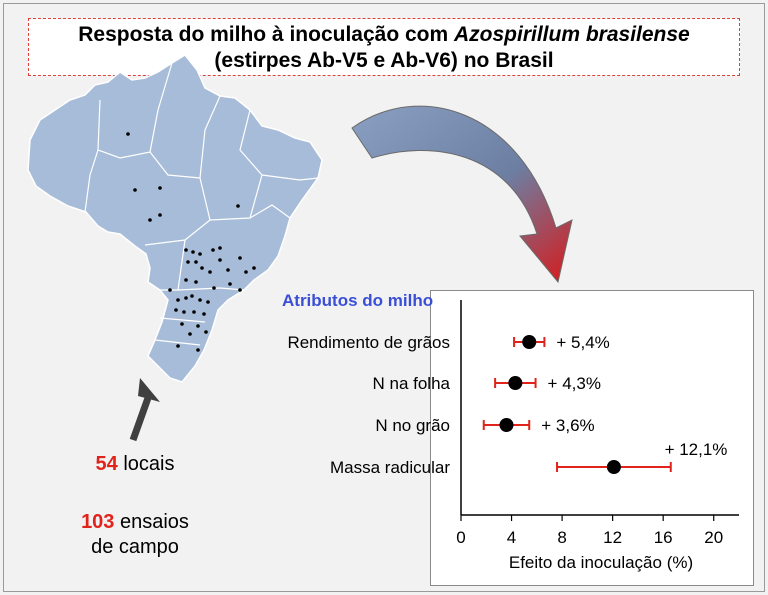  What do you see at coordinates (144, 410) in the screenshot?
I see `pointer-arrow` at bounding box center [144, 410].